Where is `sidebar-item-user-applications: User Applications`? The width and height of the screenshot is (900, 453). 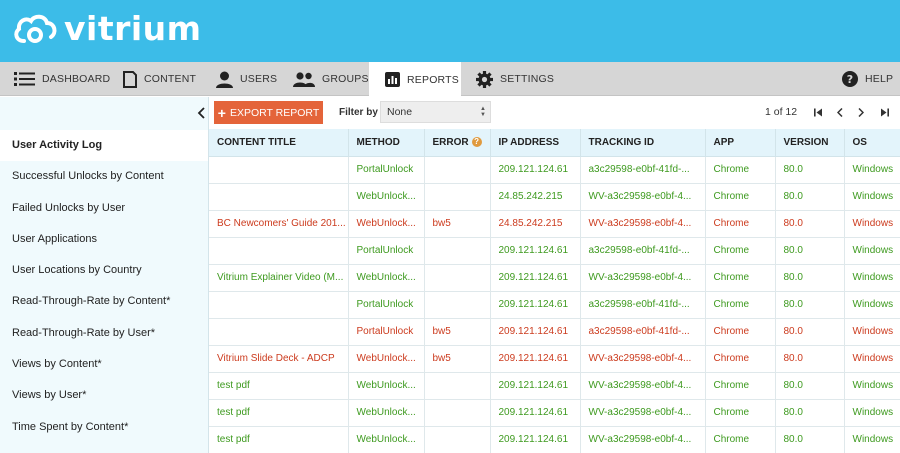 sidebar-item-user-applications: User Applications is located at coordinates (54, 238).